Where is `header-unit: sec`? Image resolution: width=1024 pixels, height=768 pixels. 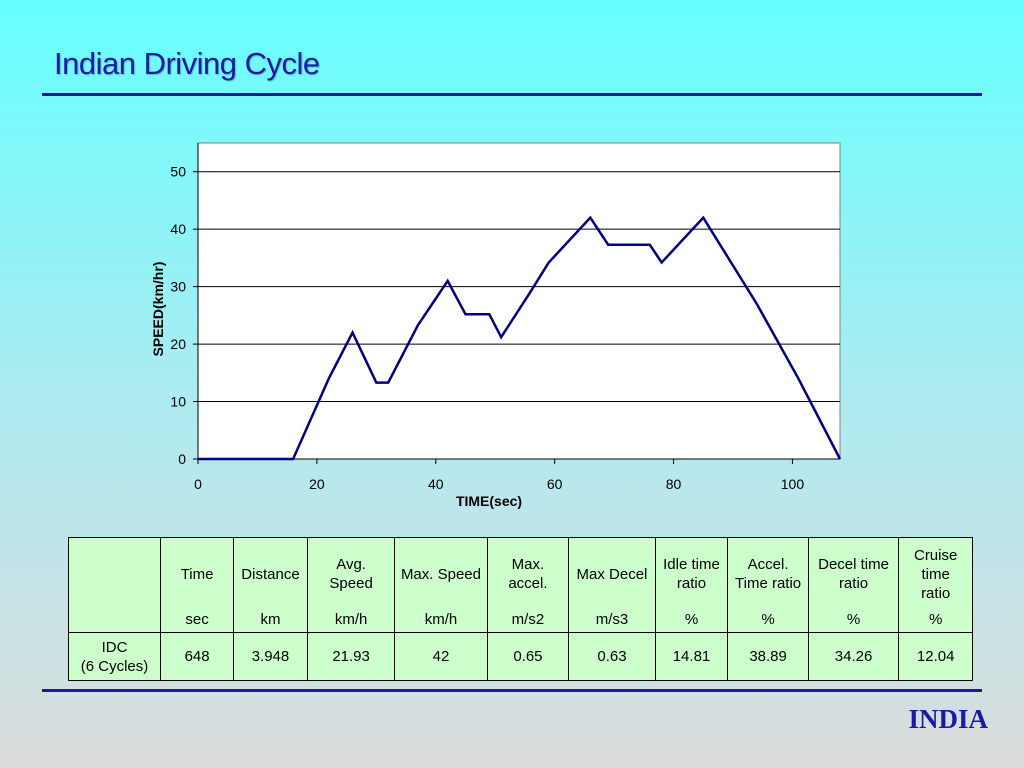
header-unit: sec is located at coordinates (197, 619).